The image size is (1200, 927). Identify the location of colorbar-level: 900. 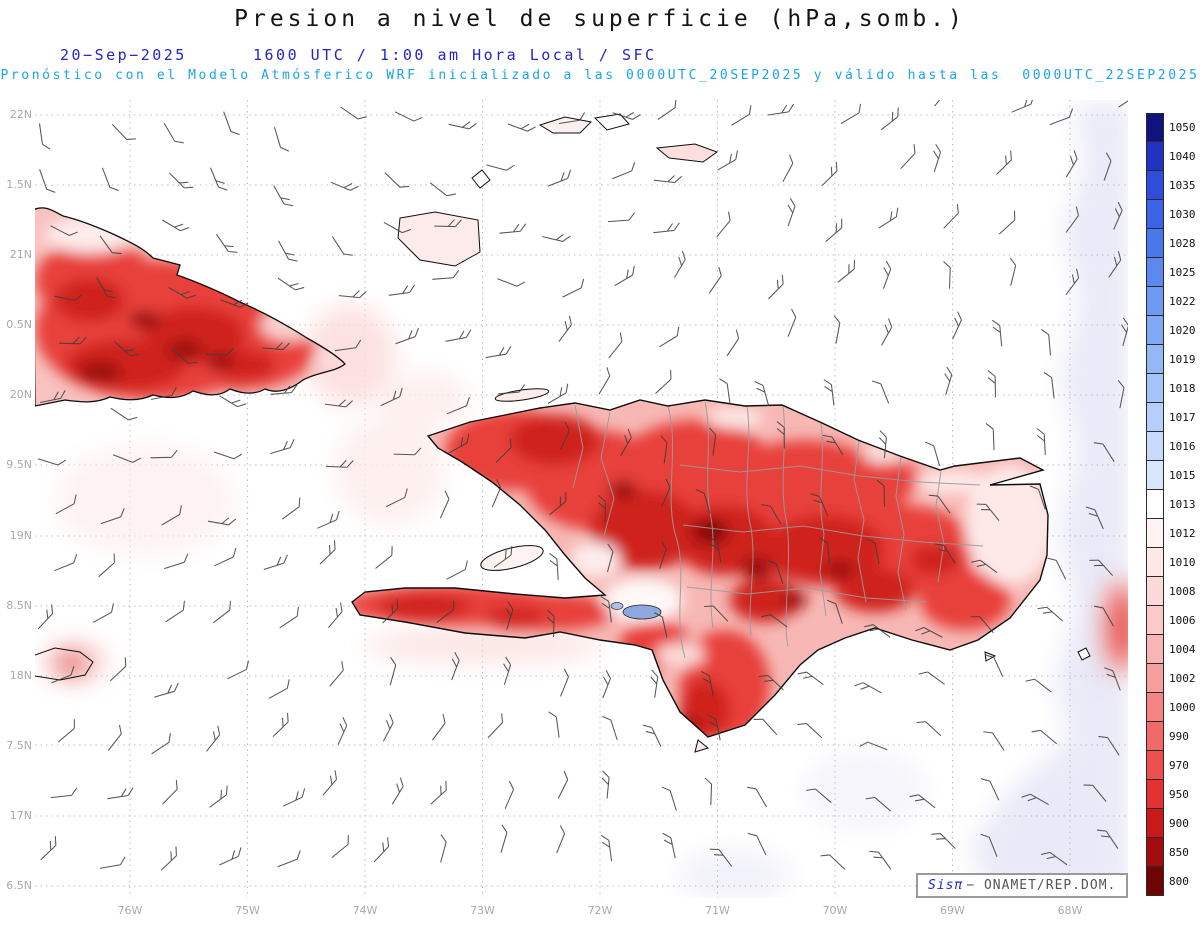
(1171, 823).